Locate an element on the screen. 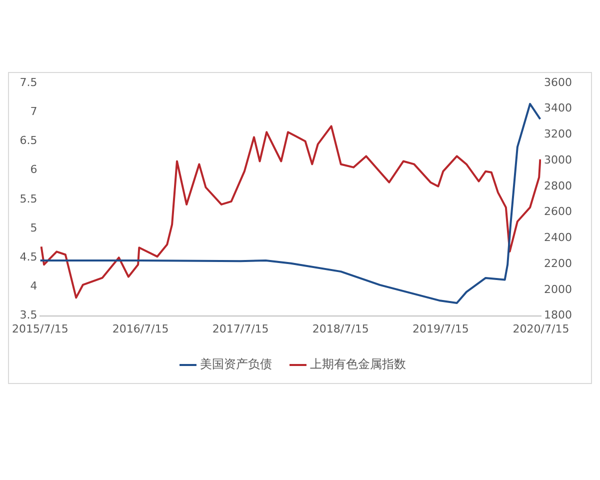  y2-tick-label: 3000 is located at coordinates (558, 159).